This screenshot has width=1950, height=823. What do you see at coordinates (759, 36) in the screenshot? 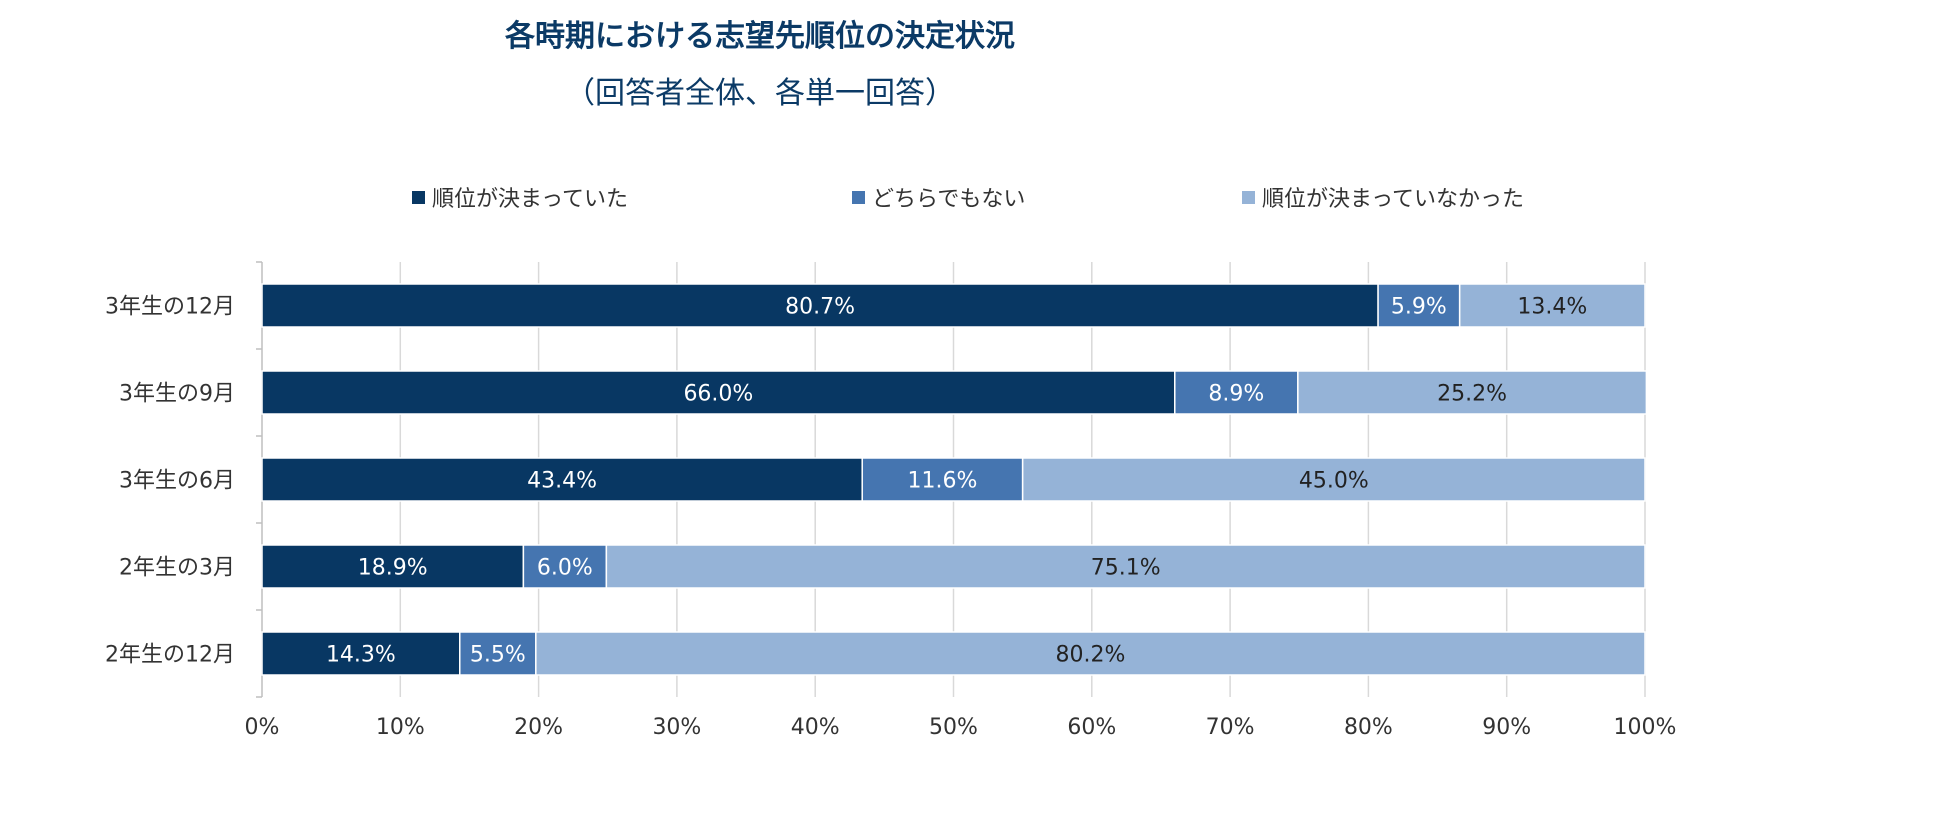
I see `chart-title: 各時期における志望先順位の決定状況` at bounding box center [759, 36].